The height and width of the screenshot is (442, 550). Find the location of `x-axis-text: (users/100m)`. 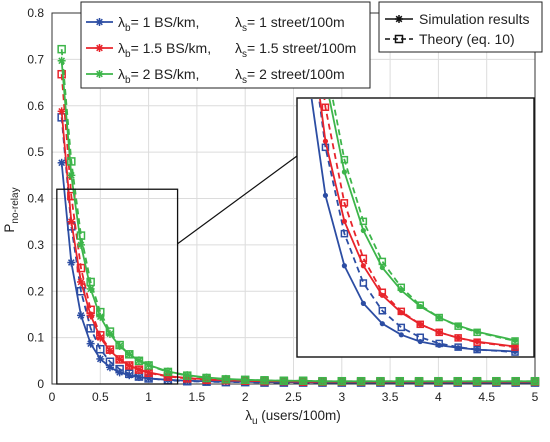

x-axis-text: (users/100m) is located at coordinates (299, 415).